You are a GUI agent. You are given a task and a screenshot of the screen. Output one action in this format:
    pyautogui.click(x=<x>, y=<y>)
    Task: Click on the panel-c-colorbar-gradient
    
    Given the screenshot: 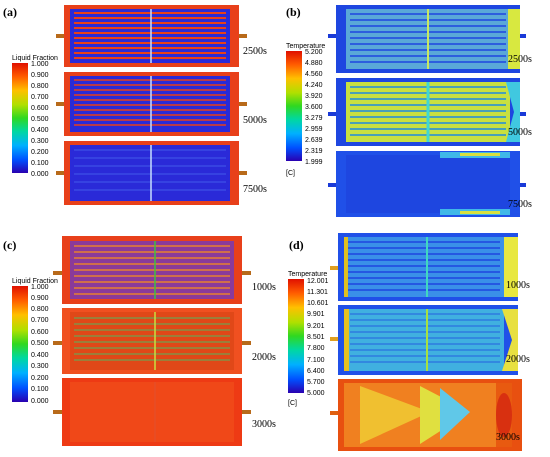 What is the action you would take?
    pyautogui.click(x=20, y=344)
    